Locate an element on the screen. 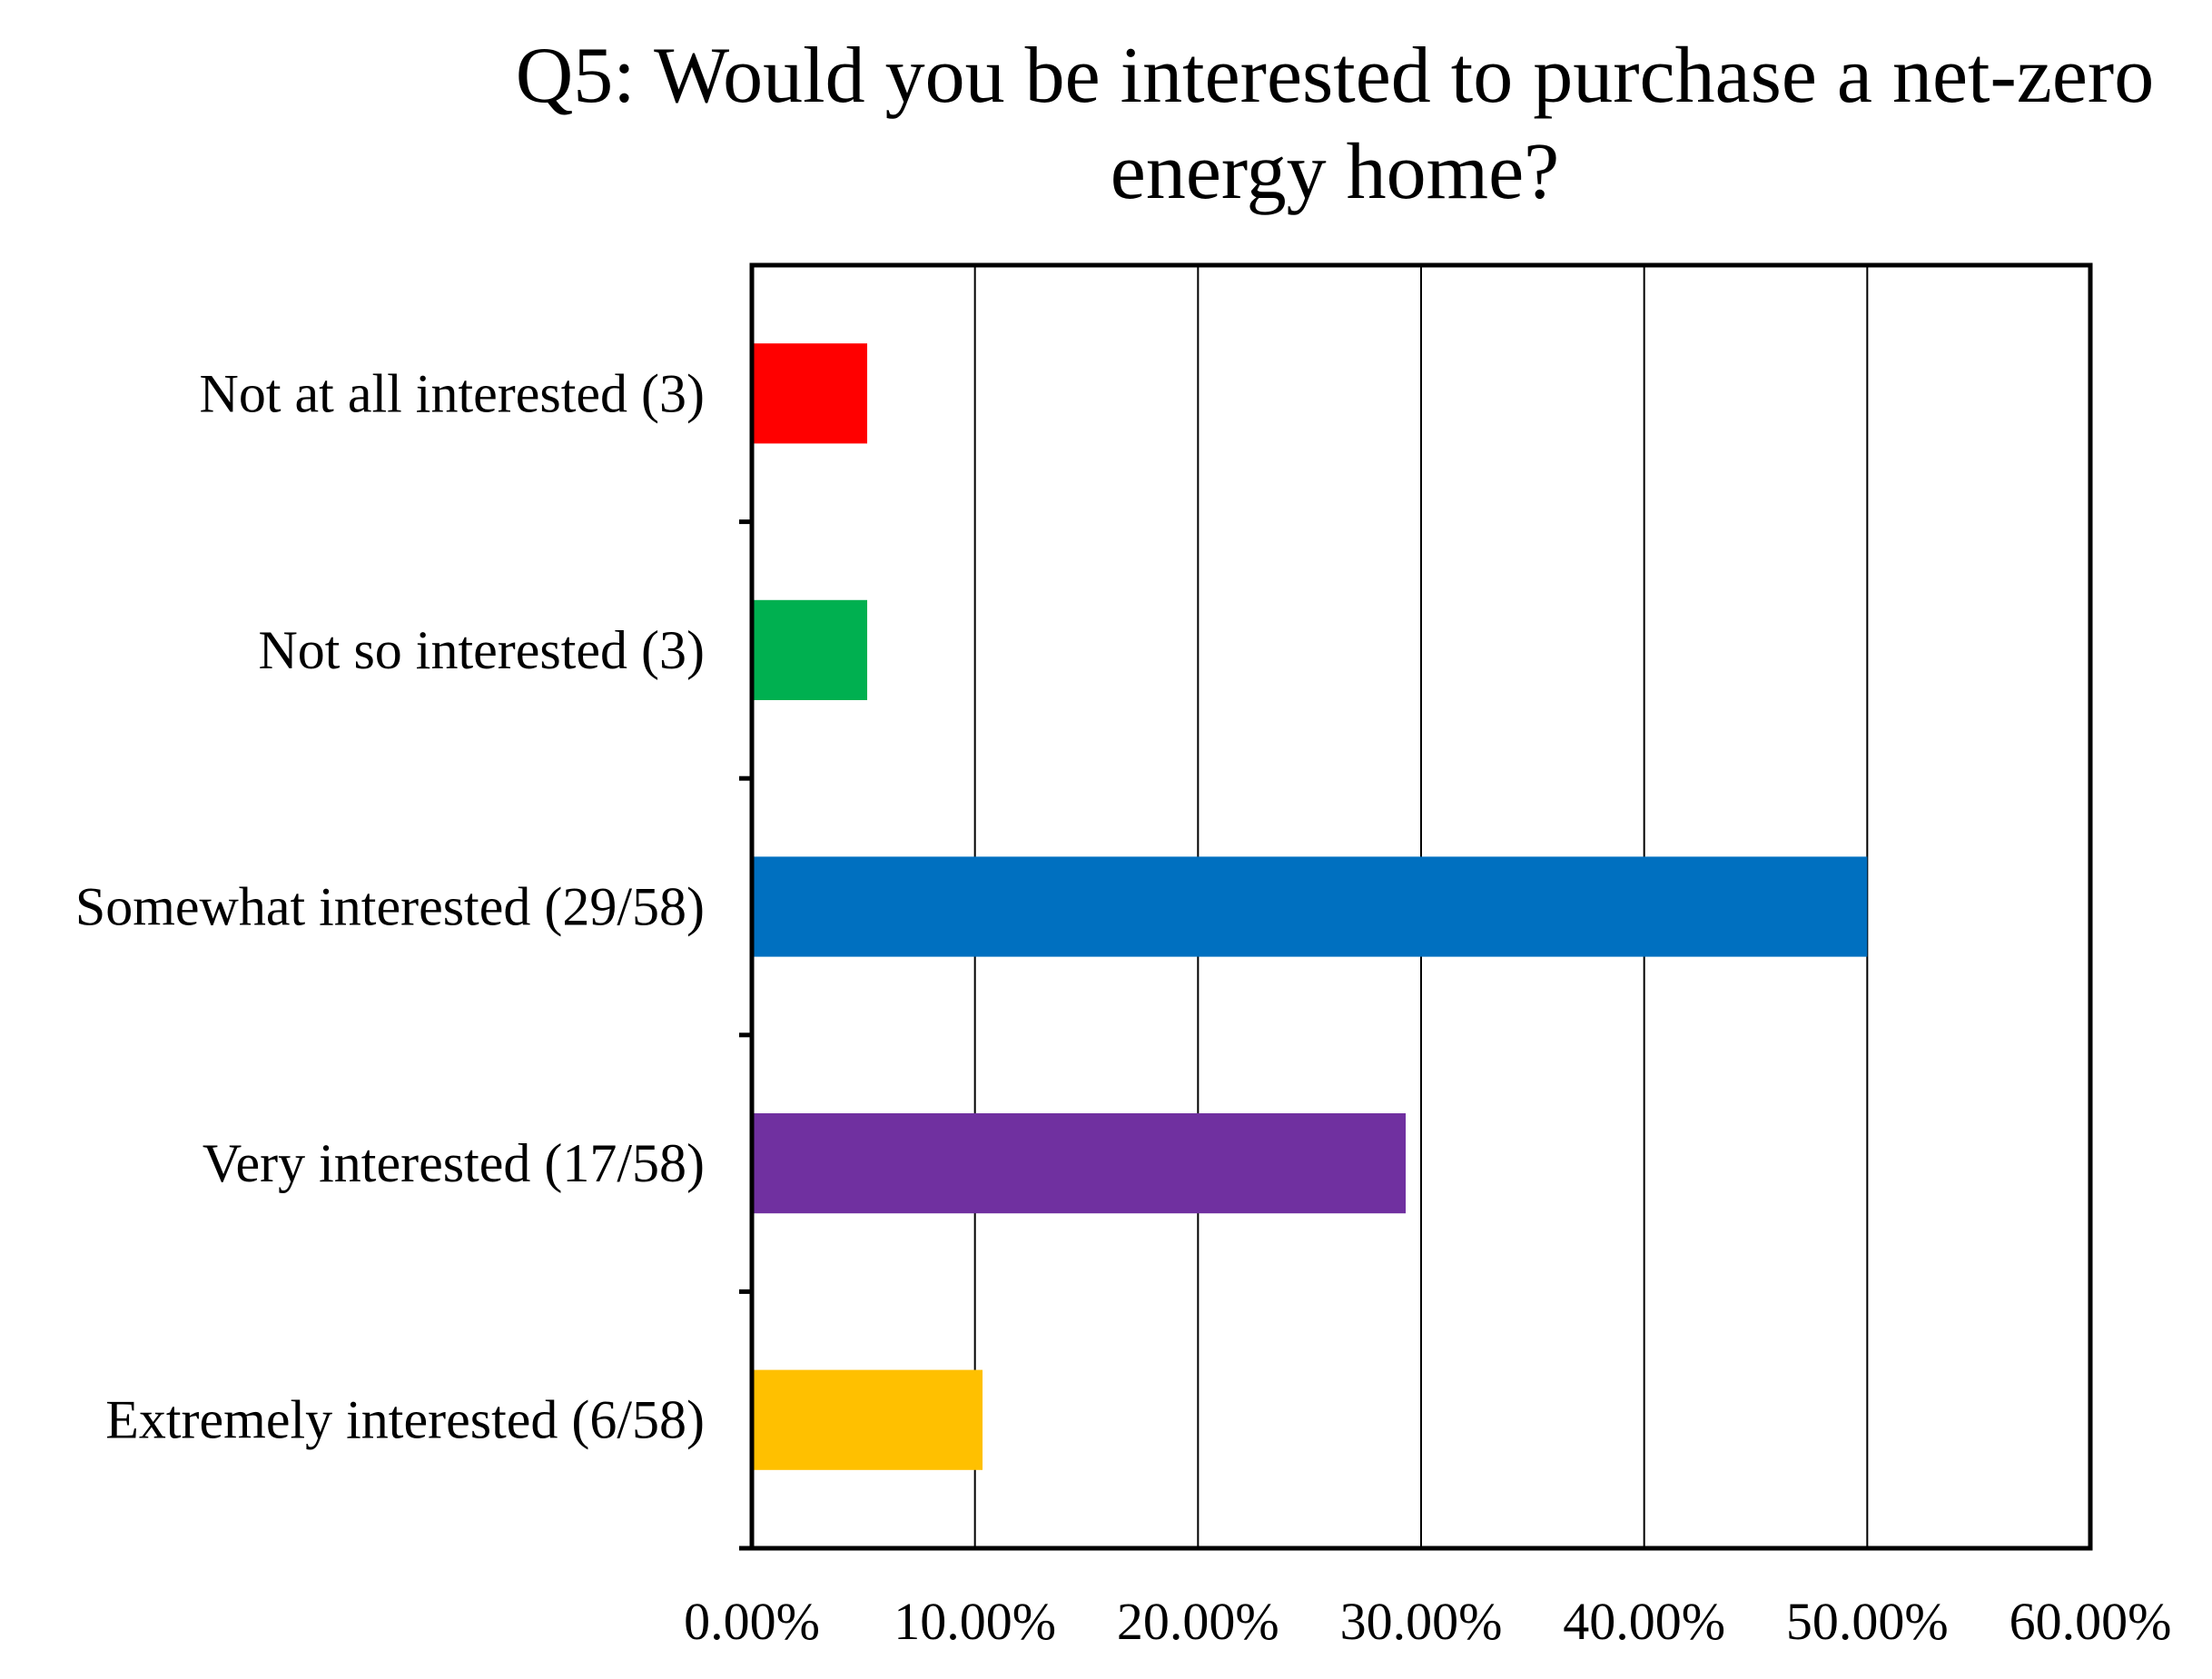  x-tick-label-1: 10.00% is located at coordinates (975, 1621).